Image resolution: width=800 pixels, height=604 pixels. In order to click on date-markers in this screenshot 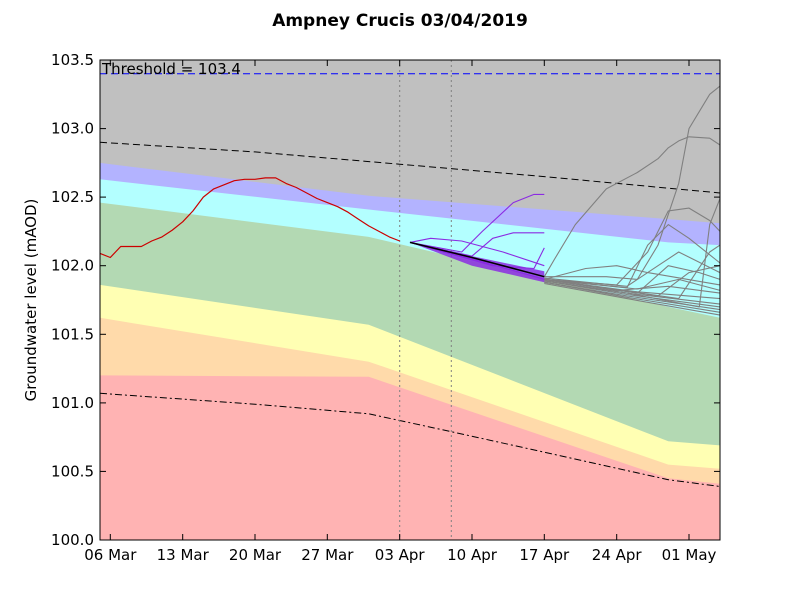, I will do `click(425, 300)`.